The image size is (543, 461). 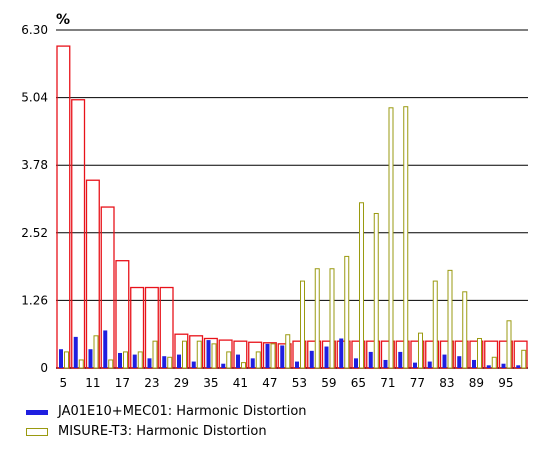 What do you see at coordinates (524, 359) in the screenshot?
I see `bar-misure-t3-h97` at bounding box center [524, 359].